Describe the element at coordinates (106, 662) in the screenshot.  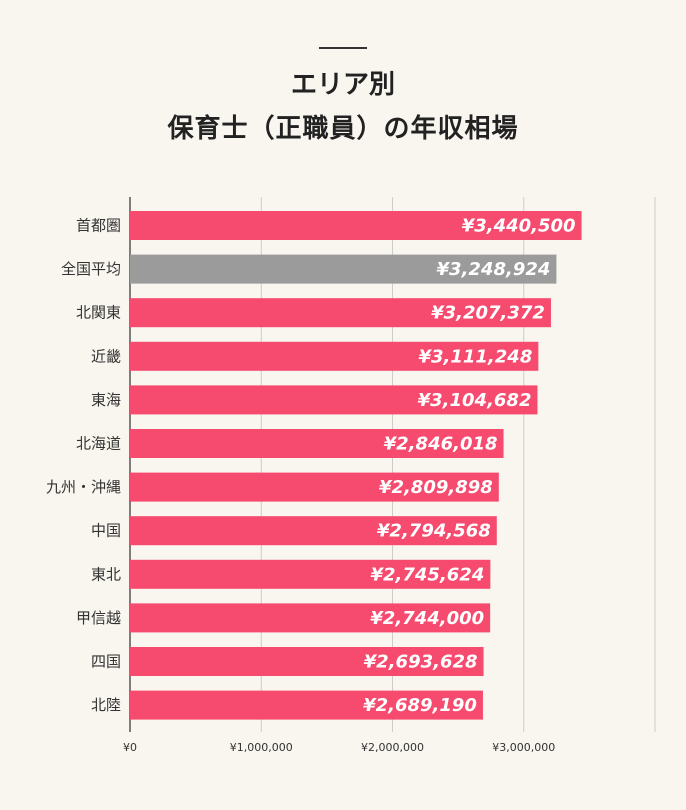
I see `category-label: 四国` at that location.